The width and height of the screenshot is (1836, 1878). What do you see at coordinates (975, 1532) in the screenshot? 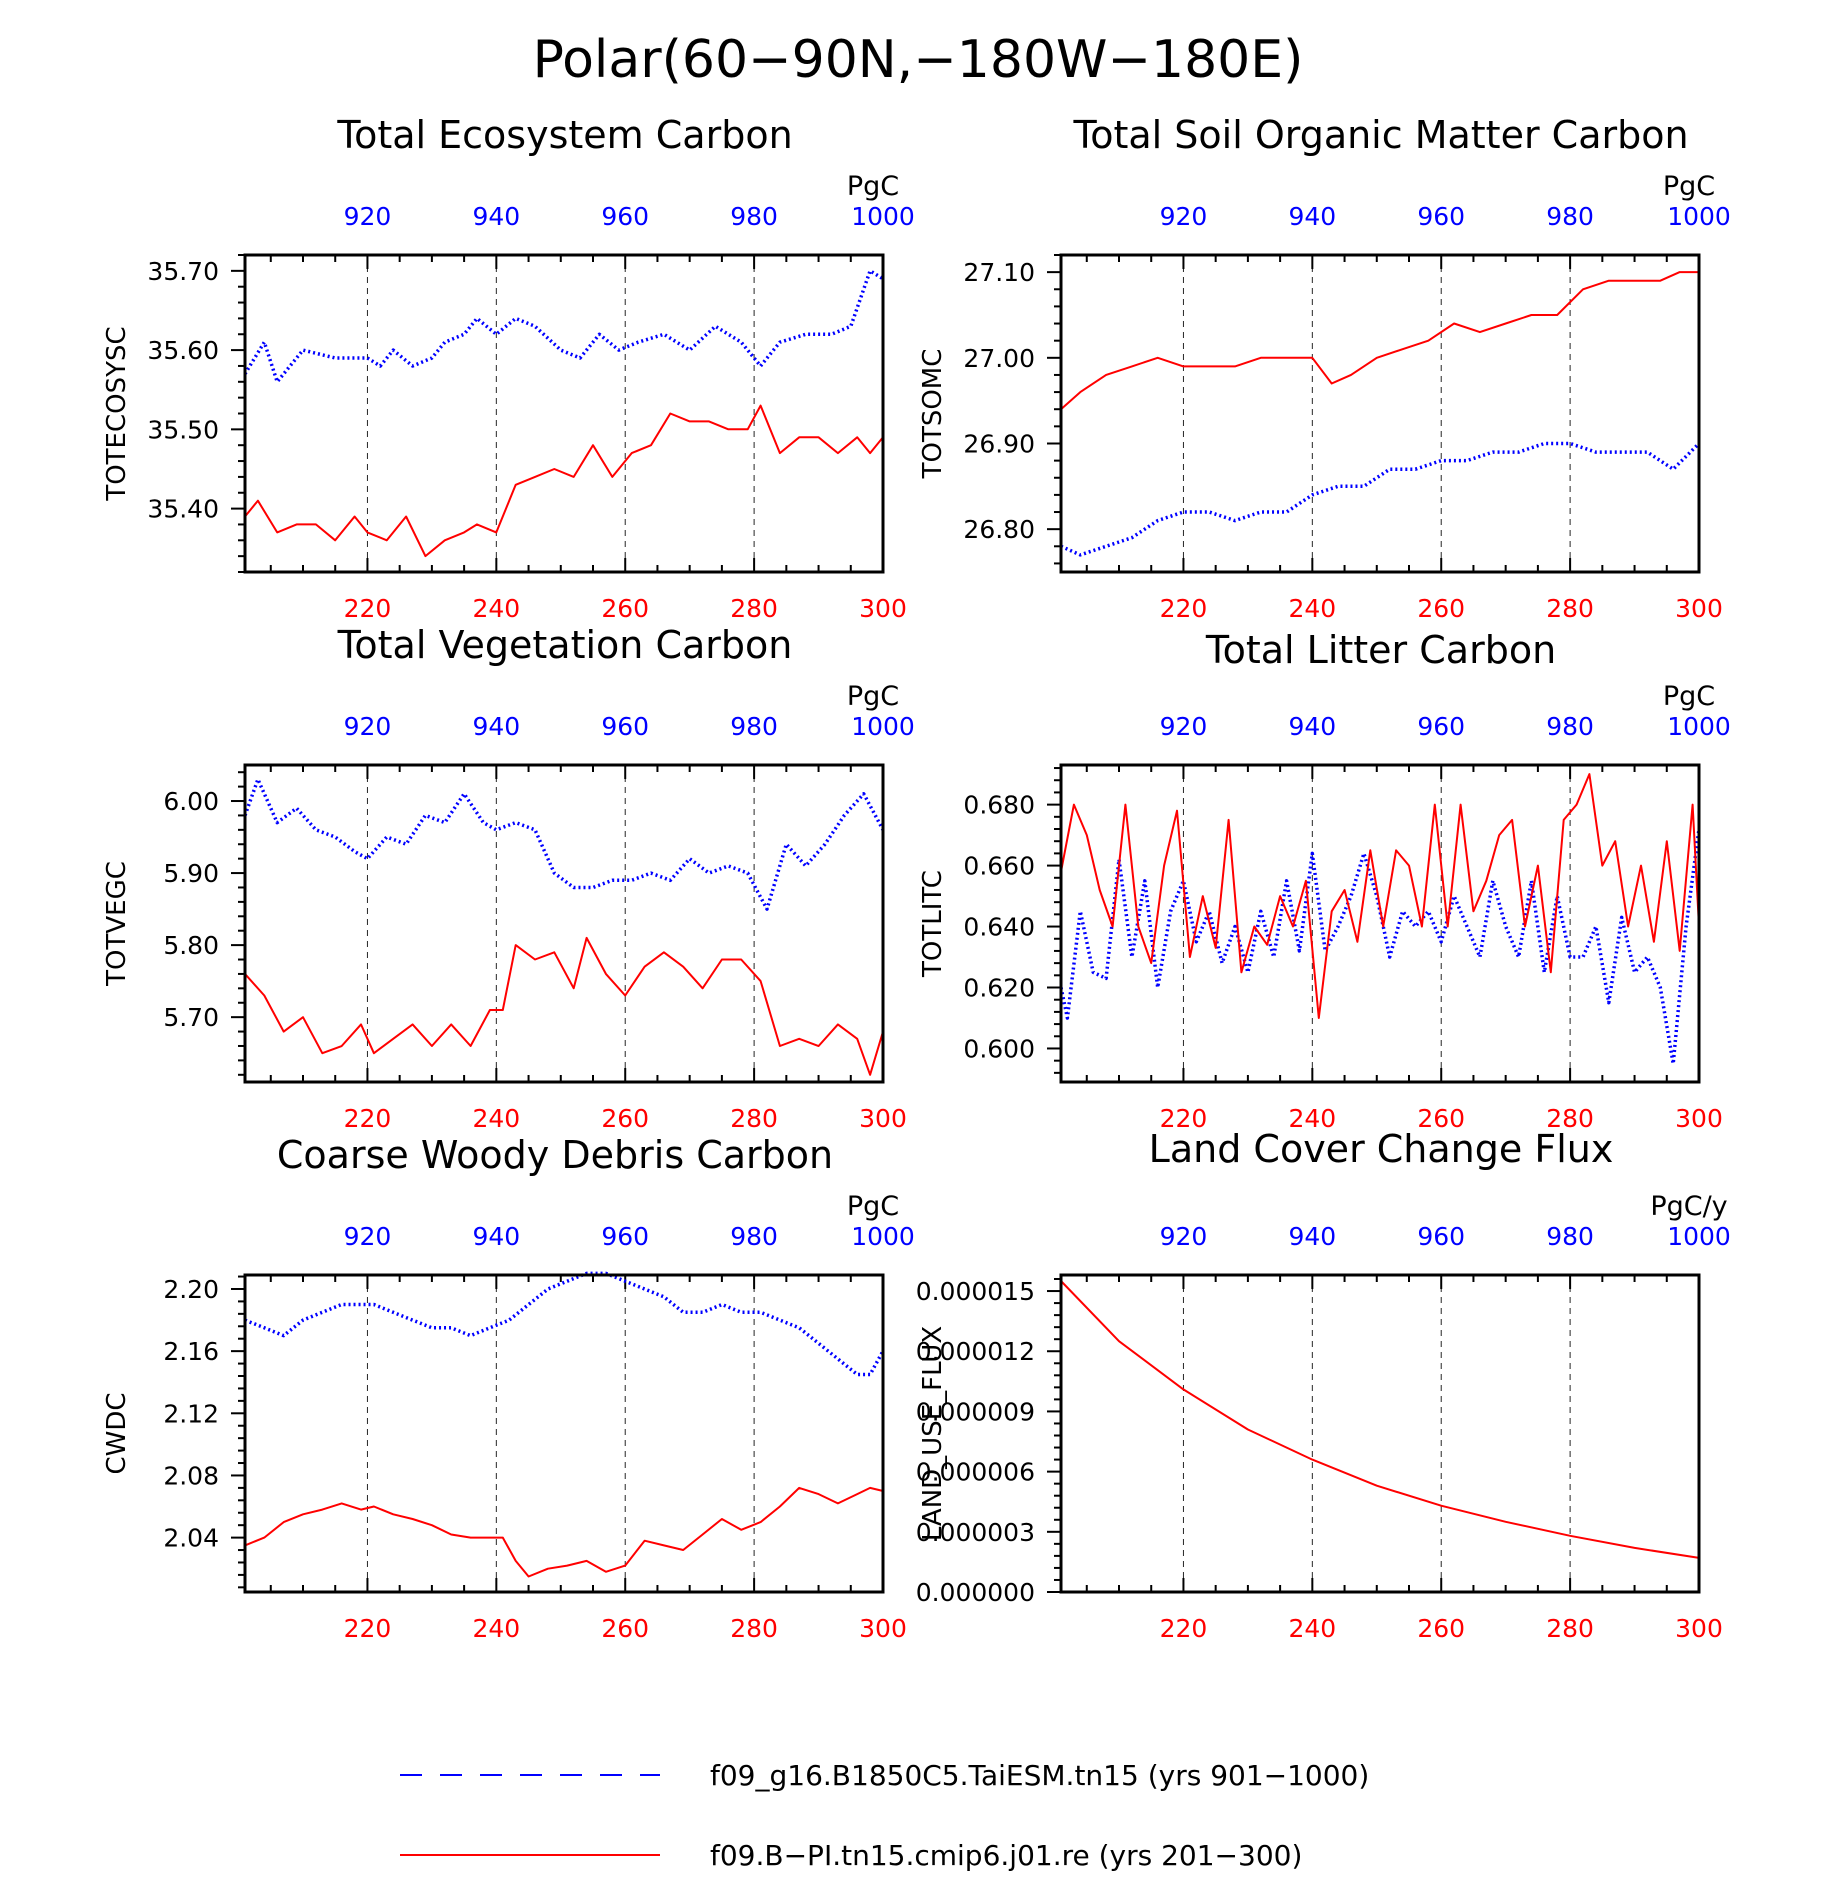
I see `y-tick-label: 0.000003` at bounding box center [975, 1532].